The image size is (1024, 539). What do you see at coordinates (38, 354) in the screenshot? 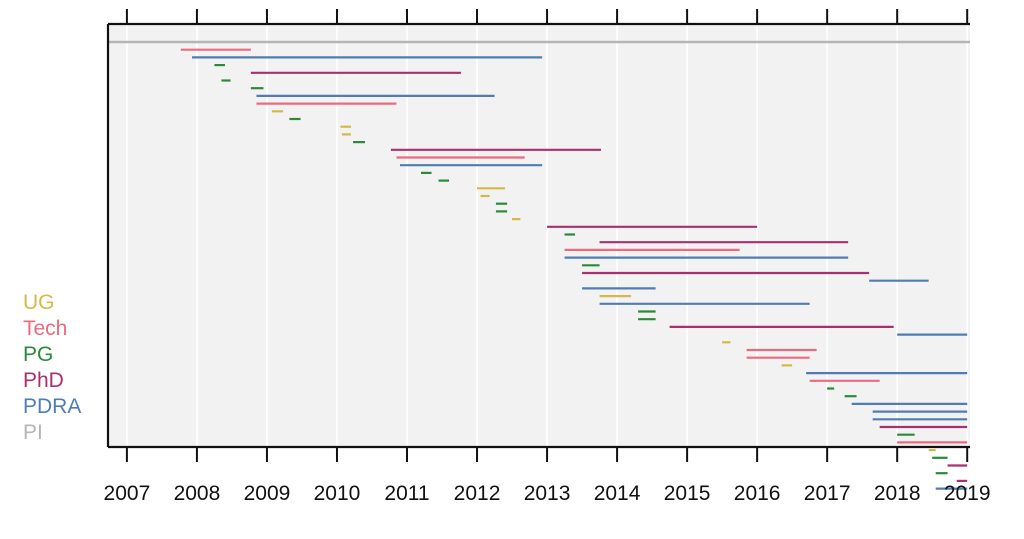
I see `legend-item-pg: PG` at bounding box center [38, 354].